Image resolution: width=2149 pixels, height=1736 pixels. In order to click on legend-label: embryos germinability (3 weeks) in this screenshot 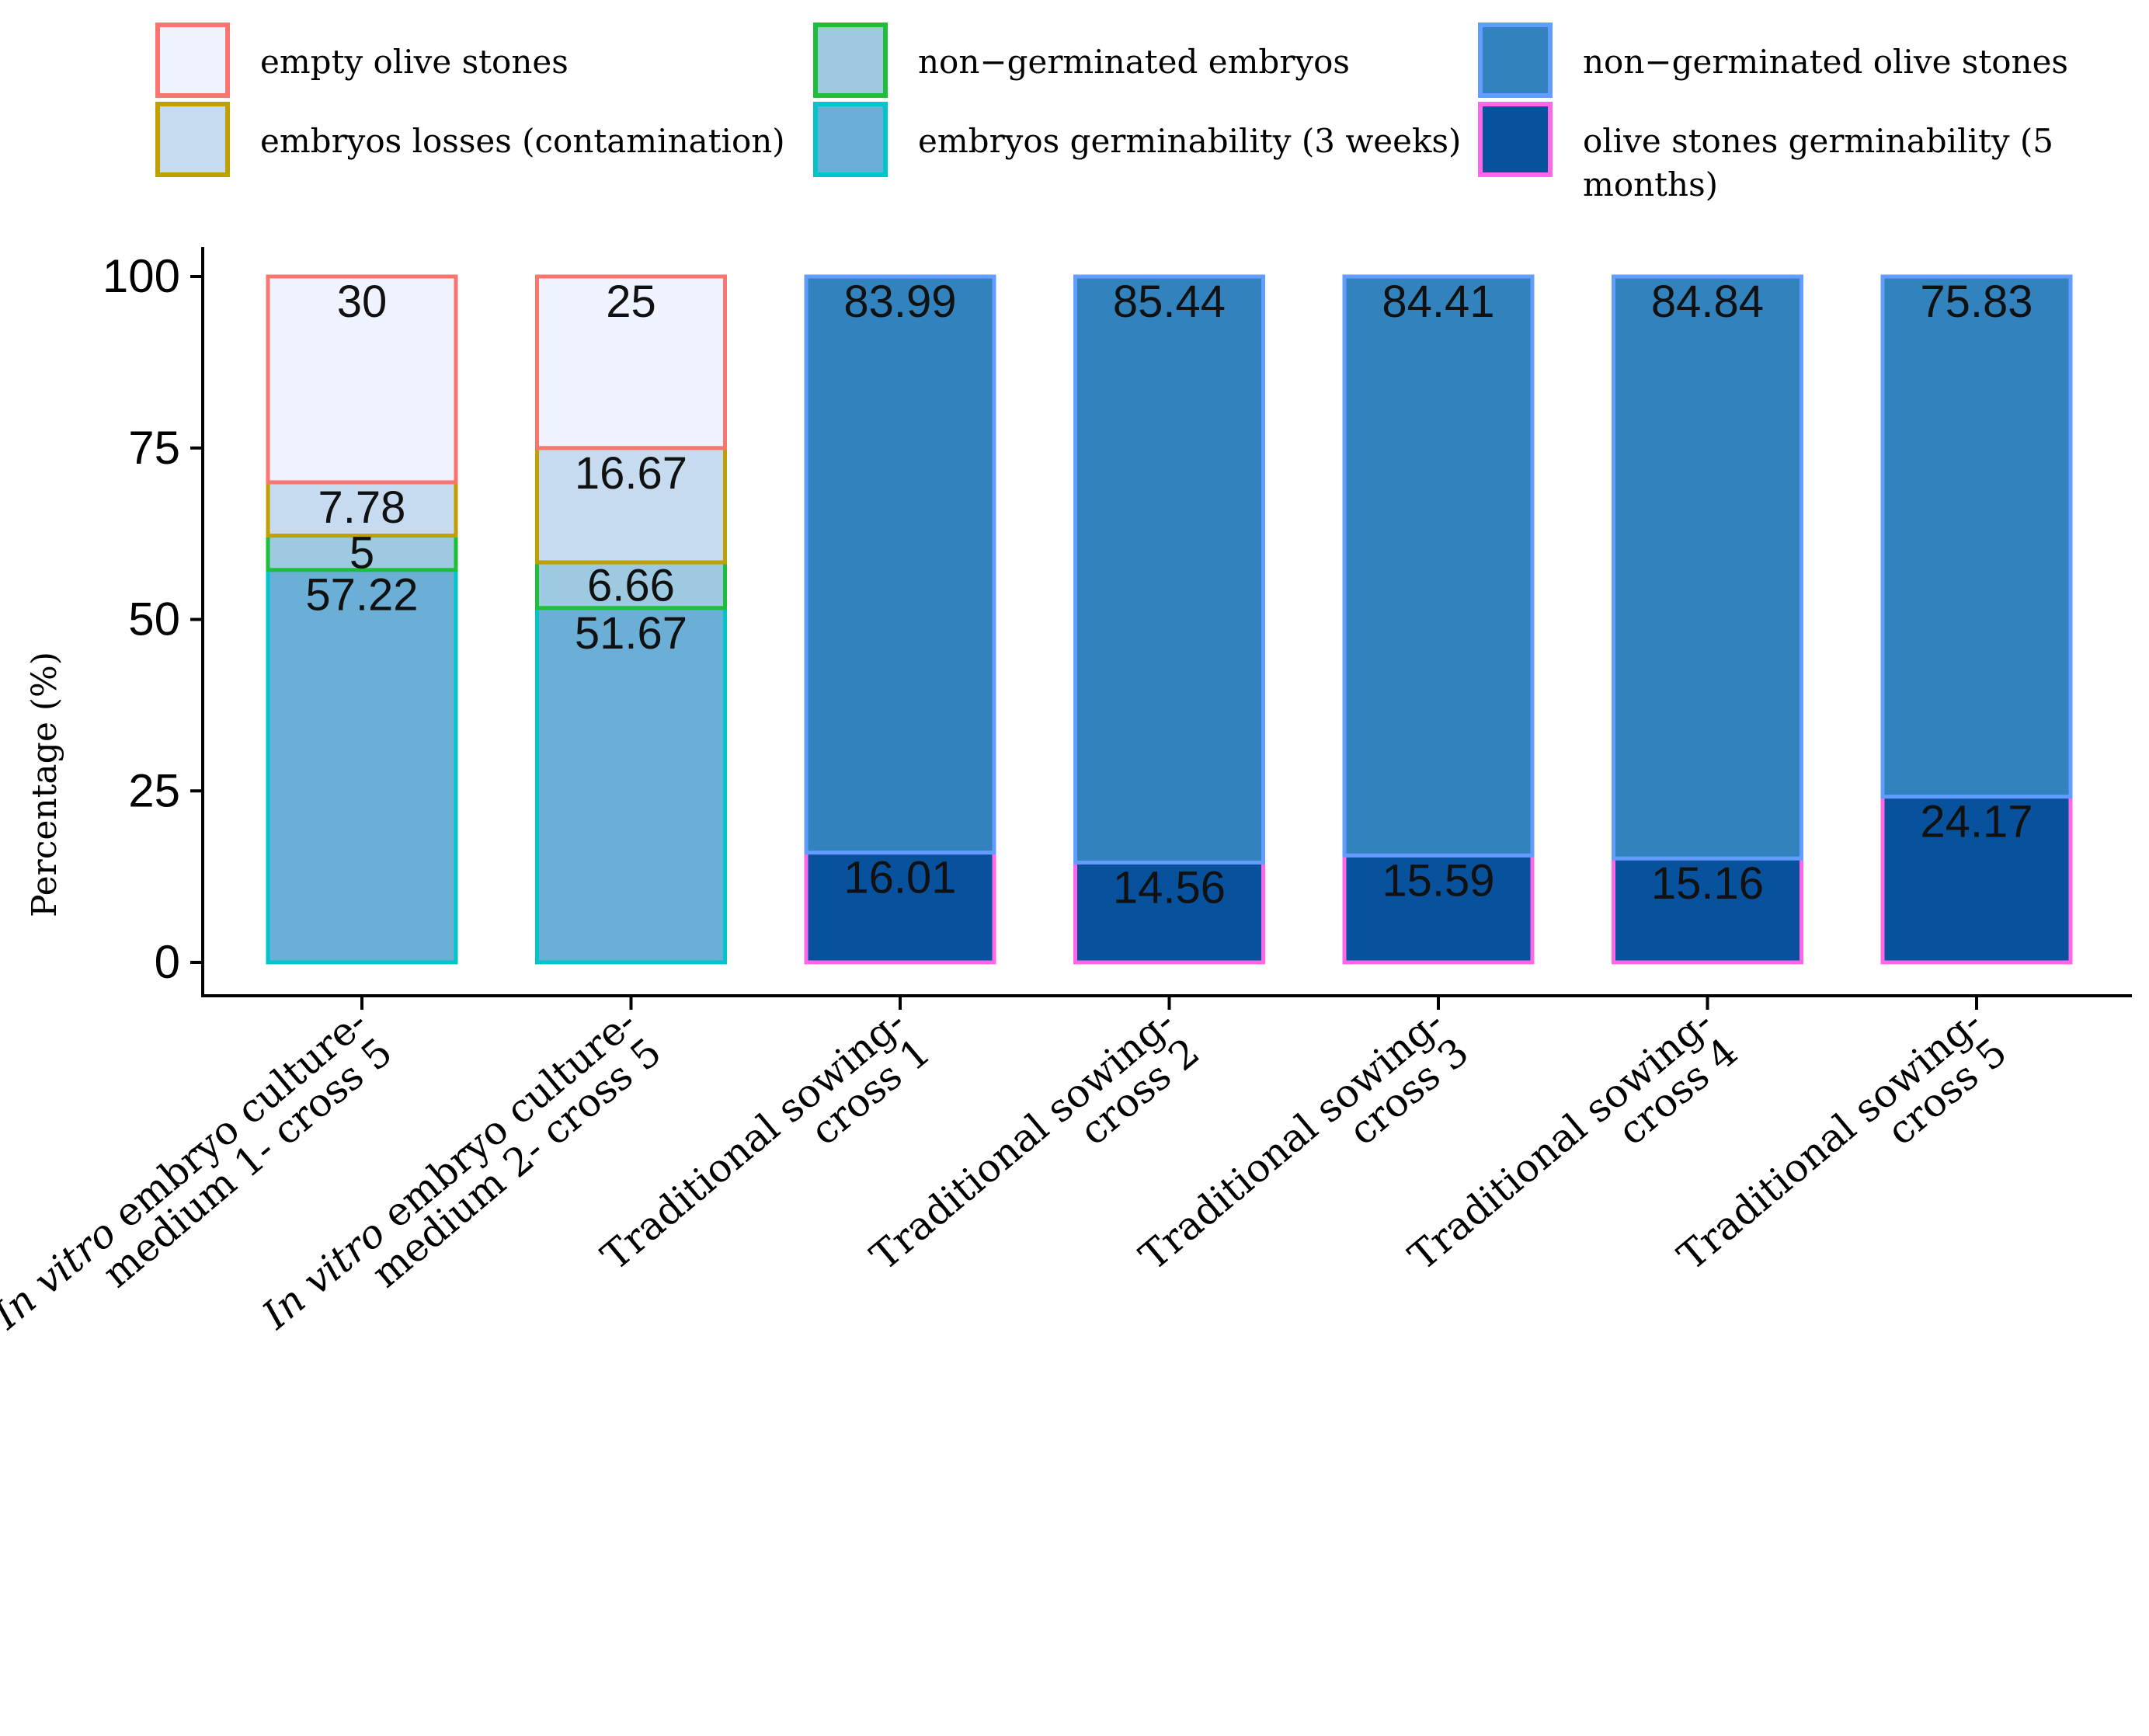, I will do `click(1189, 141)`.